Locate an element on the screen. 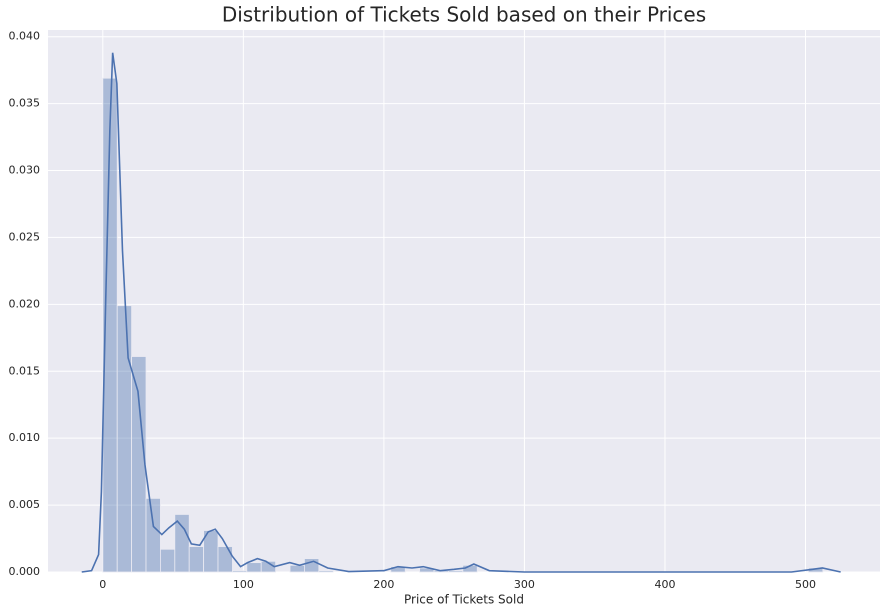 This screenshot has width=894, height=612. y-tick-label: 0.005 is located at coordinates (25, 504).